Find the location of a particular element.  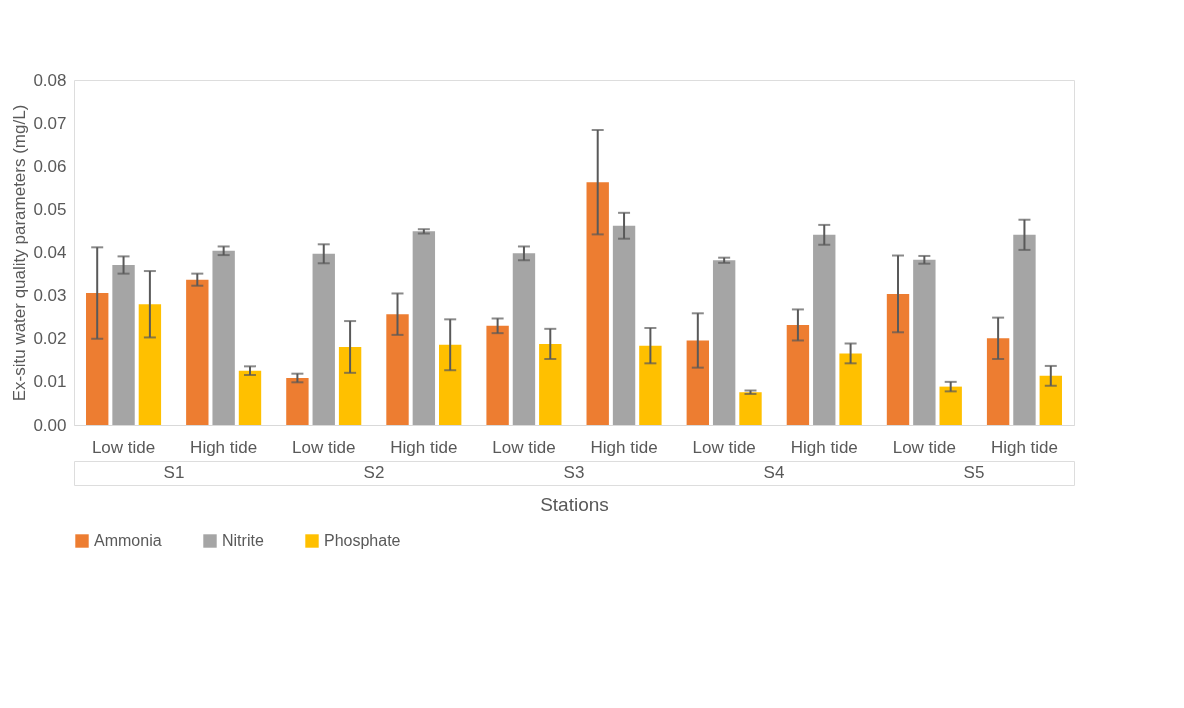

y-tick-label: 0.05 is located at coordinates (50, 209).